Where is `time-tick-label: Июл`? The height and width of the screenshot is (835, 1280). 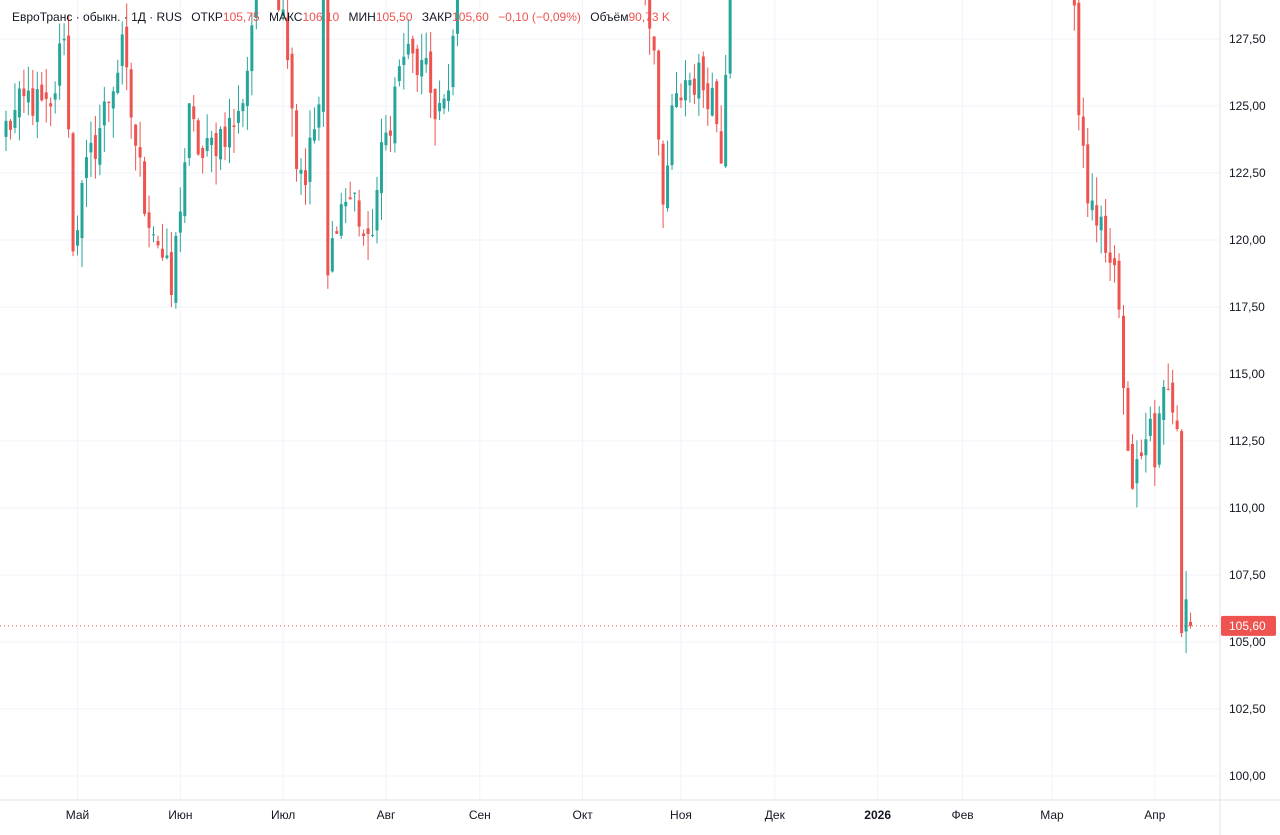 time-tick-label: Июл is located at coordinates (283, 815).